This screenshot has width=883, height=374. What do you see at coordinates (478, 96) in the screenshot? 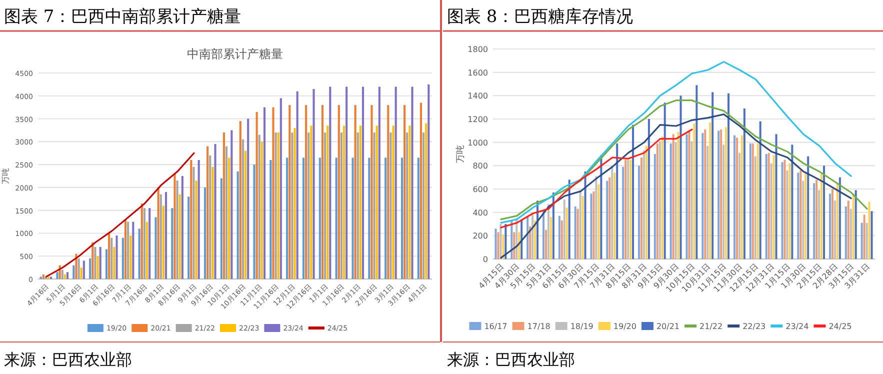
I see `y-tick-label: 1400` at bounding box center [478, 96].